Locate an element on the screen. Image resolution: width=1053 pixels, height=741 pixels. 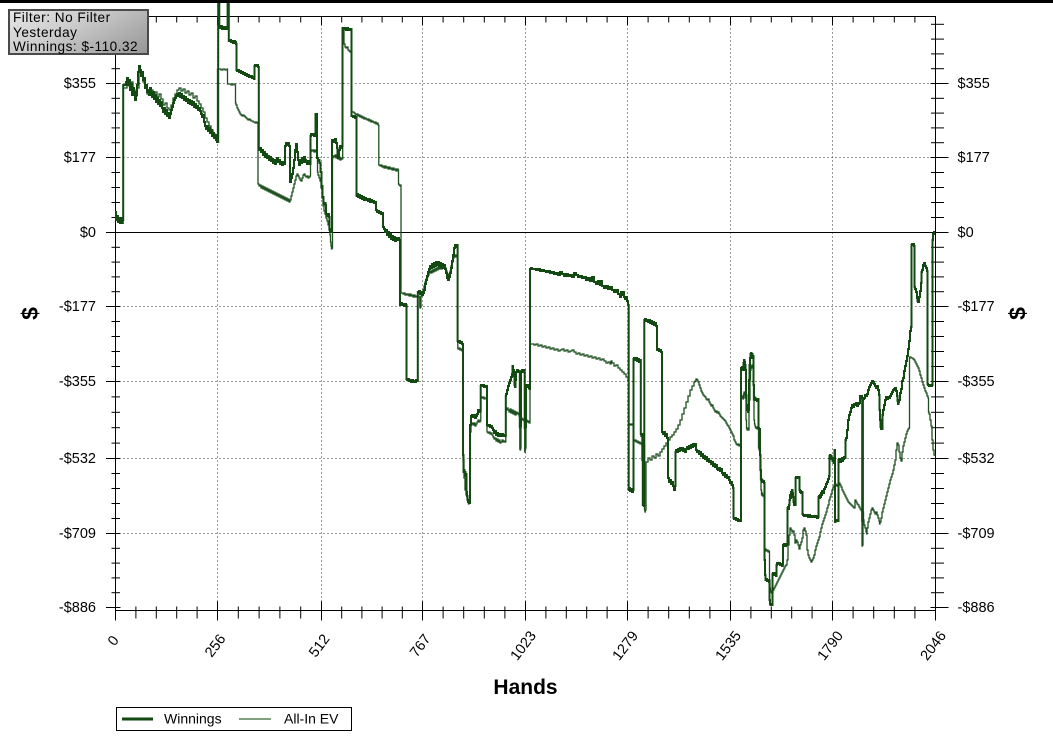
svg-text: Hands is located at coordinates (525, 687).